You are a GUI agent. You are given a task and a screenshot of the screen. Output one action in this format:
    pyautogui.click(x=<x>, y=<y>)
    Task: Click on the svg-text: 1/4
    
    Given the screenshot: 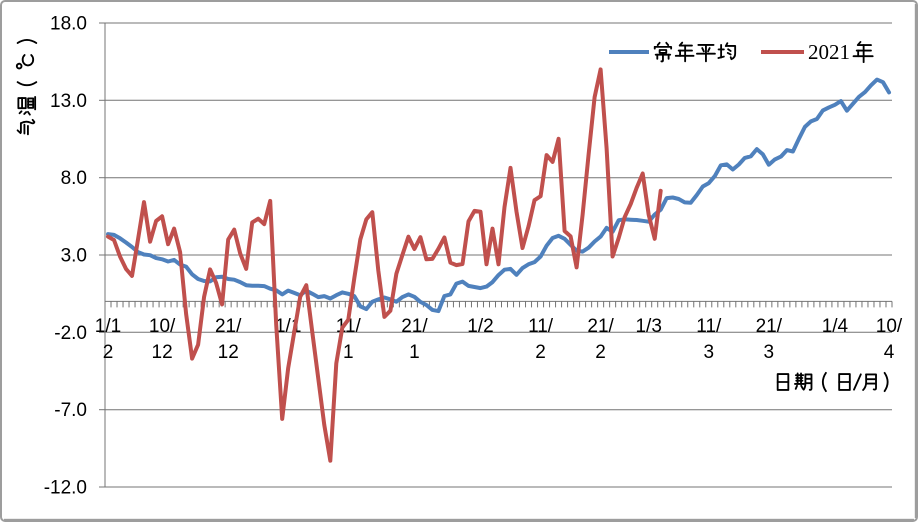 What is the action you would take?
    pyautogui.click(x=835, y=326)
    